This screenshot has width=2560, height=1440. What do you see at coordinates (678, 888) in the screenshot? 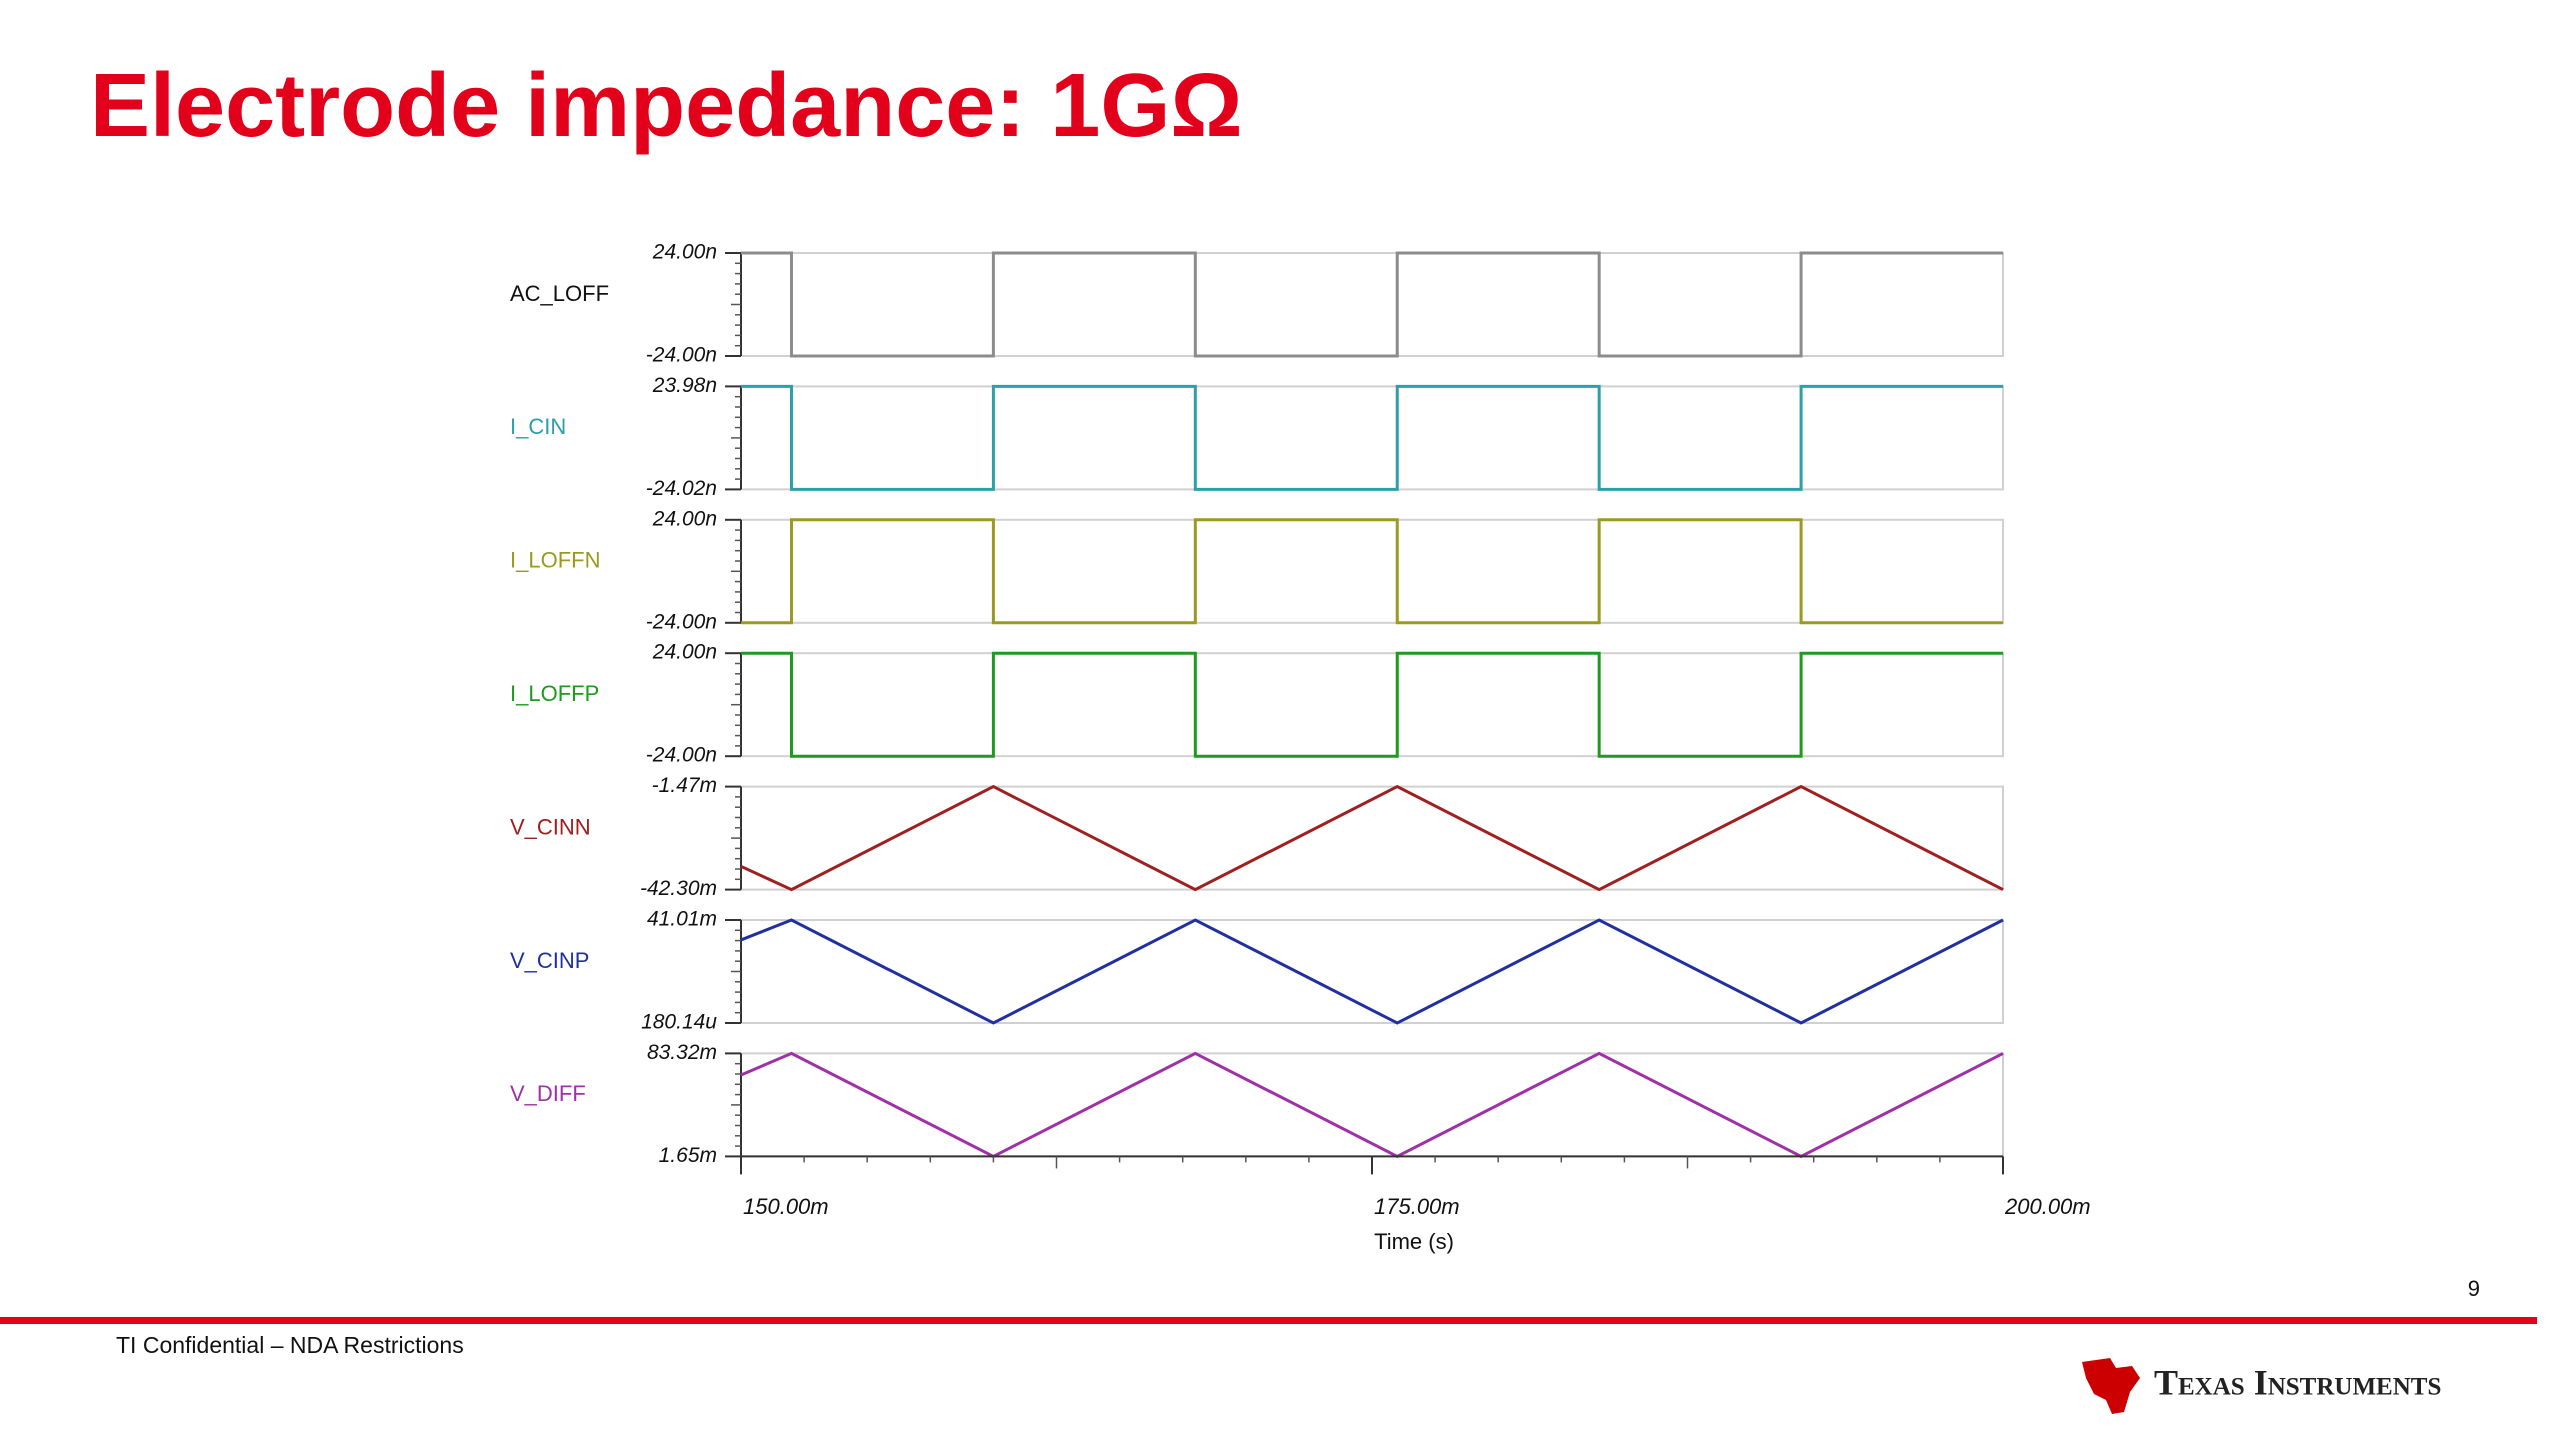
I see `y-tick-label: -42.30m` at bounding box center [678, 888].